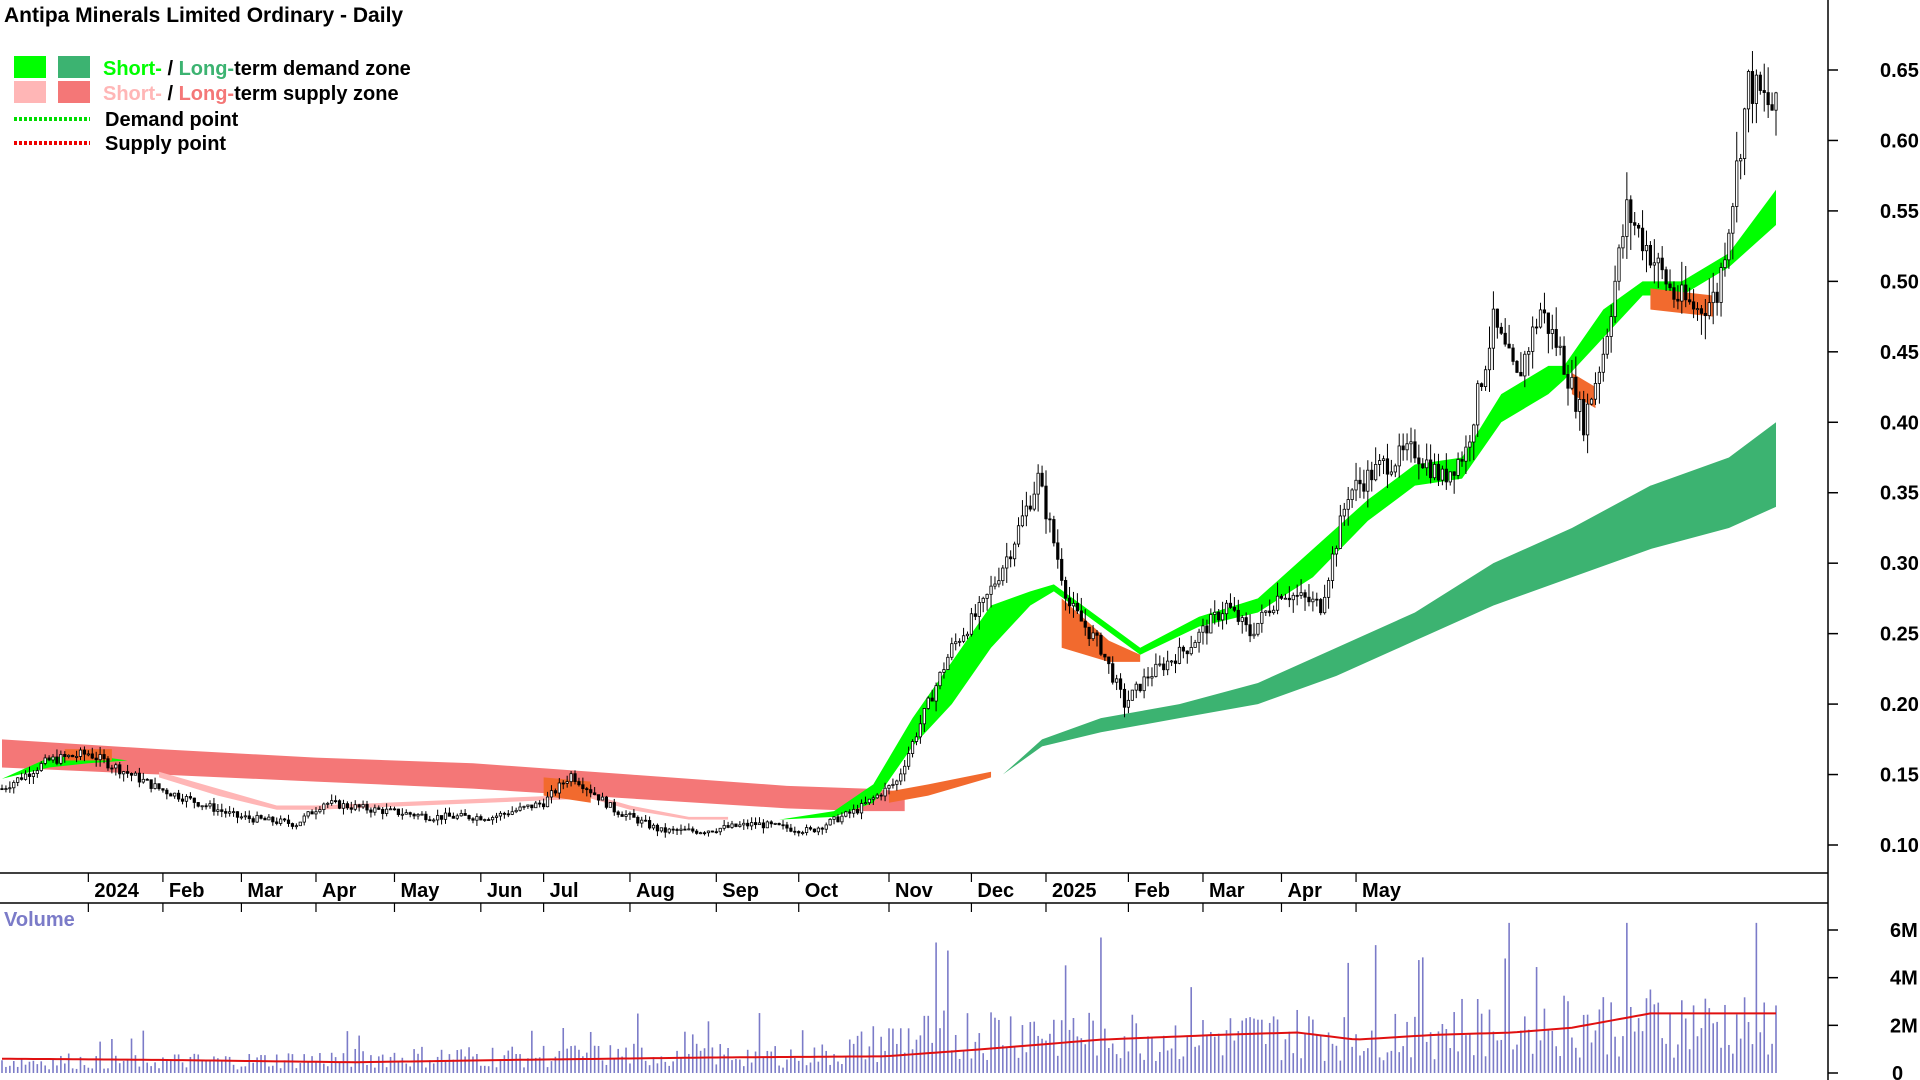  I want to click on x-tick-label: Oct, so click(822, 891).